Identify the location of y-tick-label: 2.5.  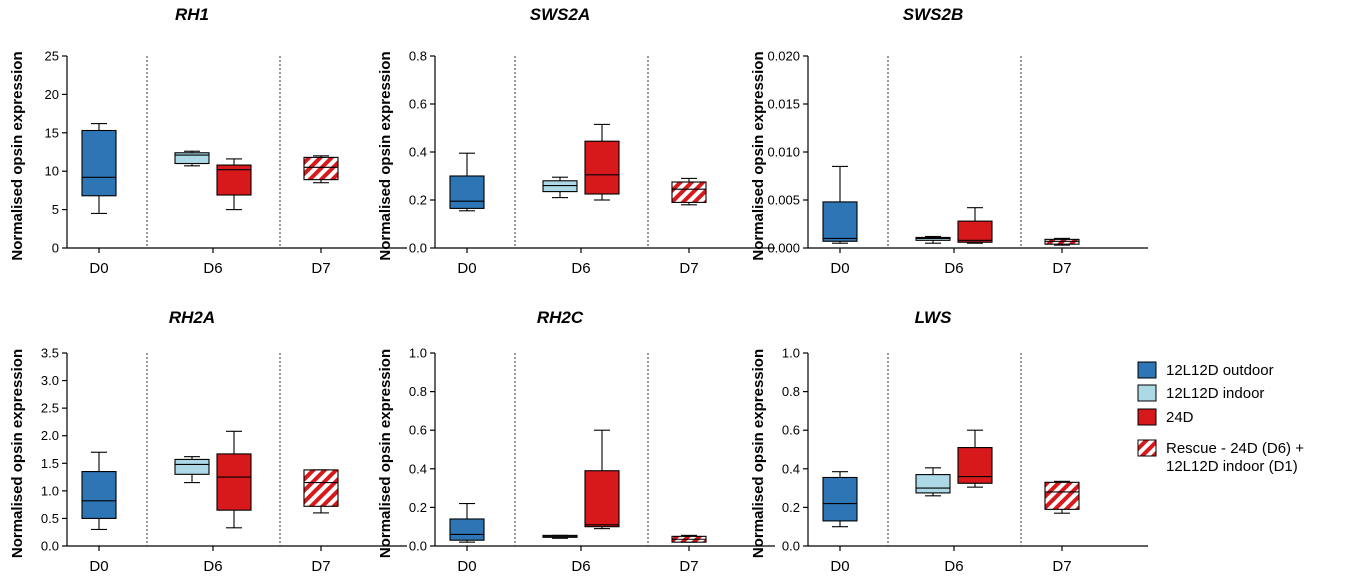
(50, 408).